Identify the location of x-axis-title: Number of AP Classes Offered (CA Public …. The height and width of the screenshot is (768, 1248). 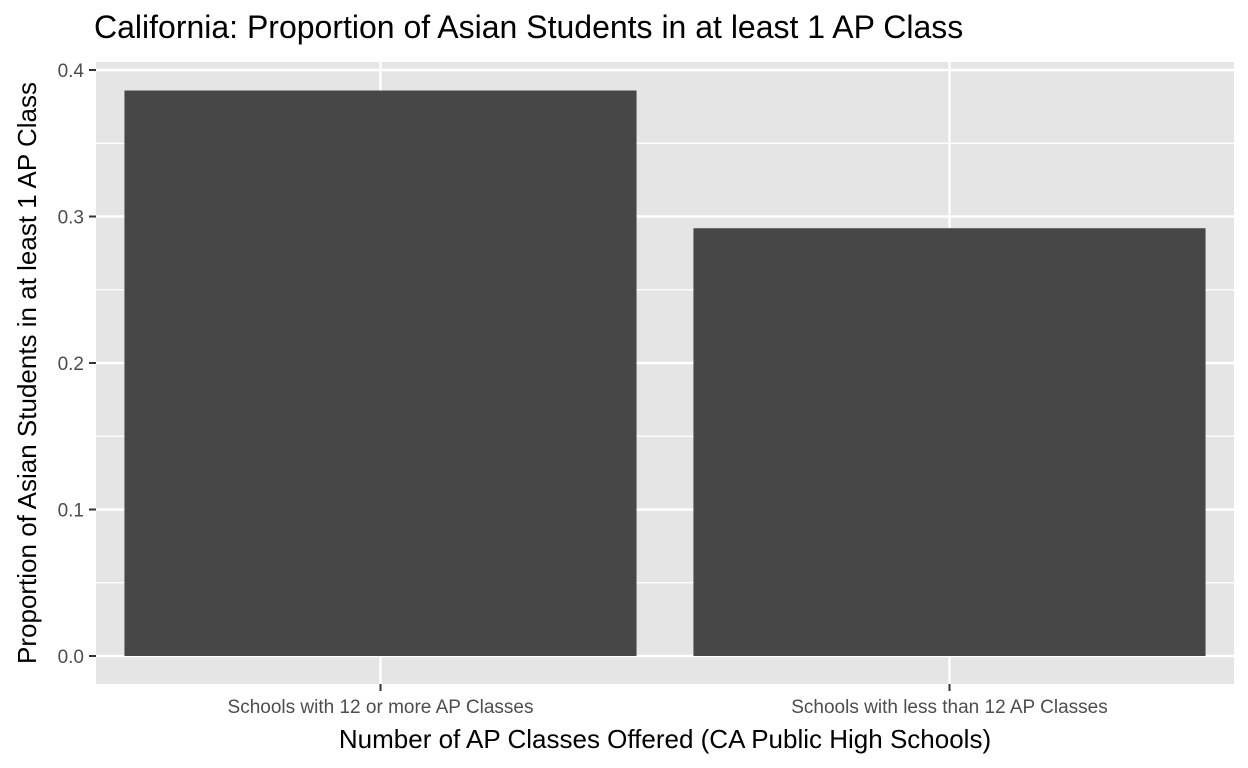
(665, 739).